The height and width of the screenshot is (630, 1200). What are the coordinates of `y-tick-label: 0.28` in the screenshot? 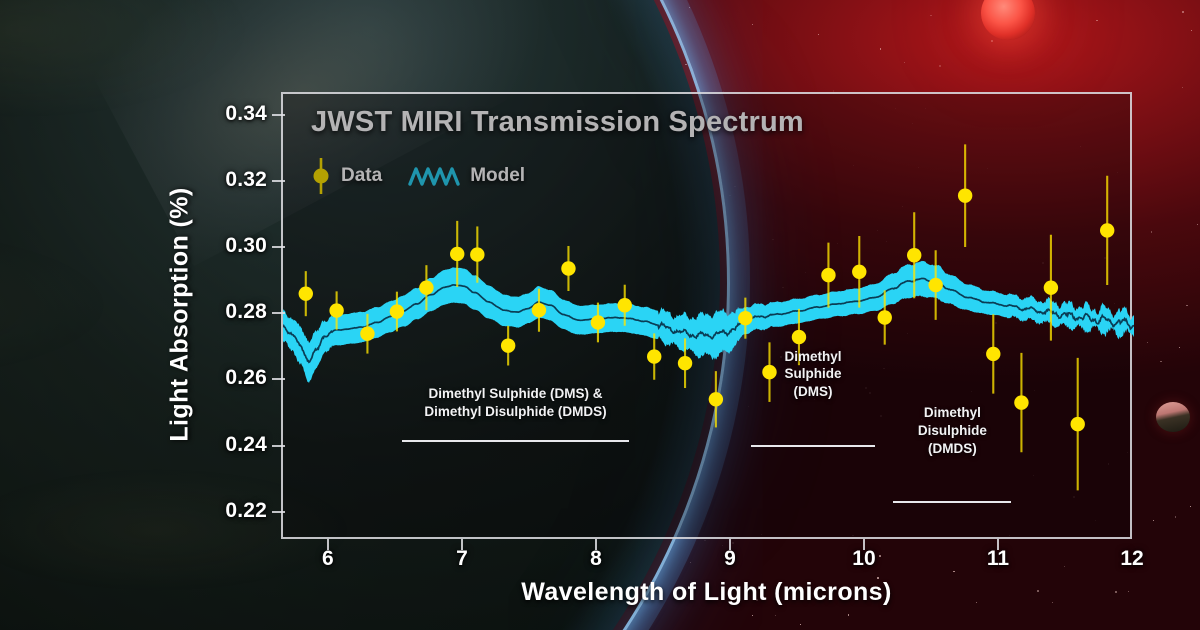 It's located at (246, 312).